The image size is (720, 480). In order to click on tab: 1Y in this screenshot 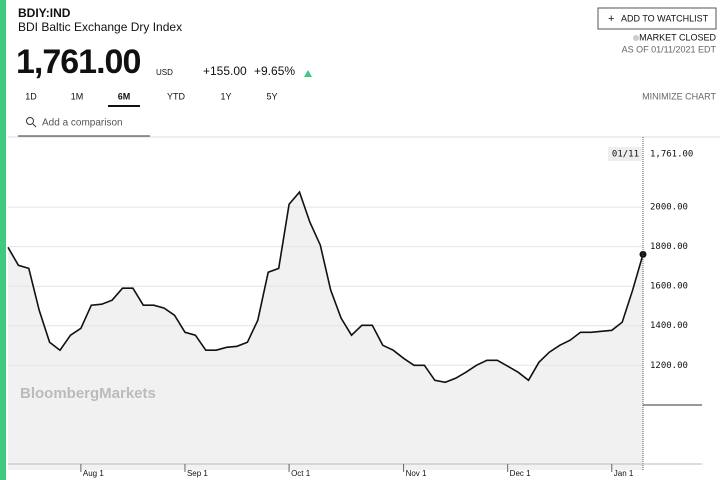, I will do `click(225, 96)`.